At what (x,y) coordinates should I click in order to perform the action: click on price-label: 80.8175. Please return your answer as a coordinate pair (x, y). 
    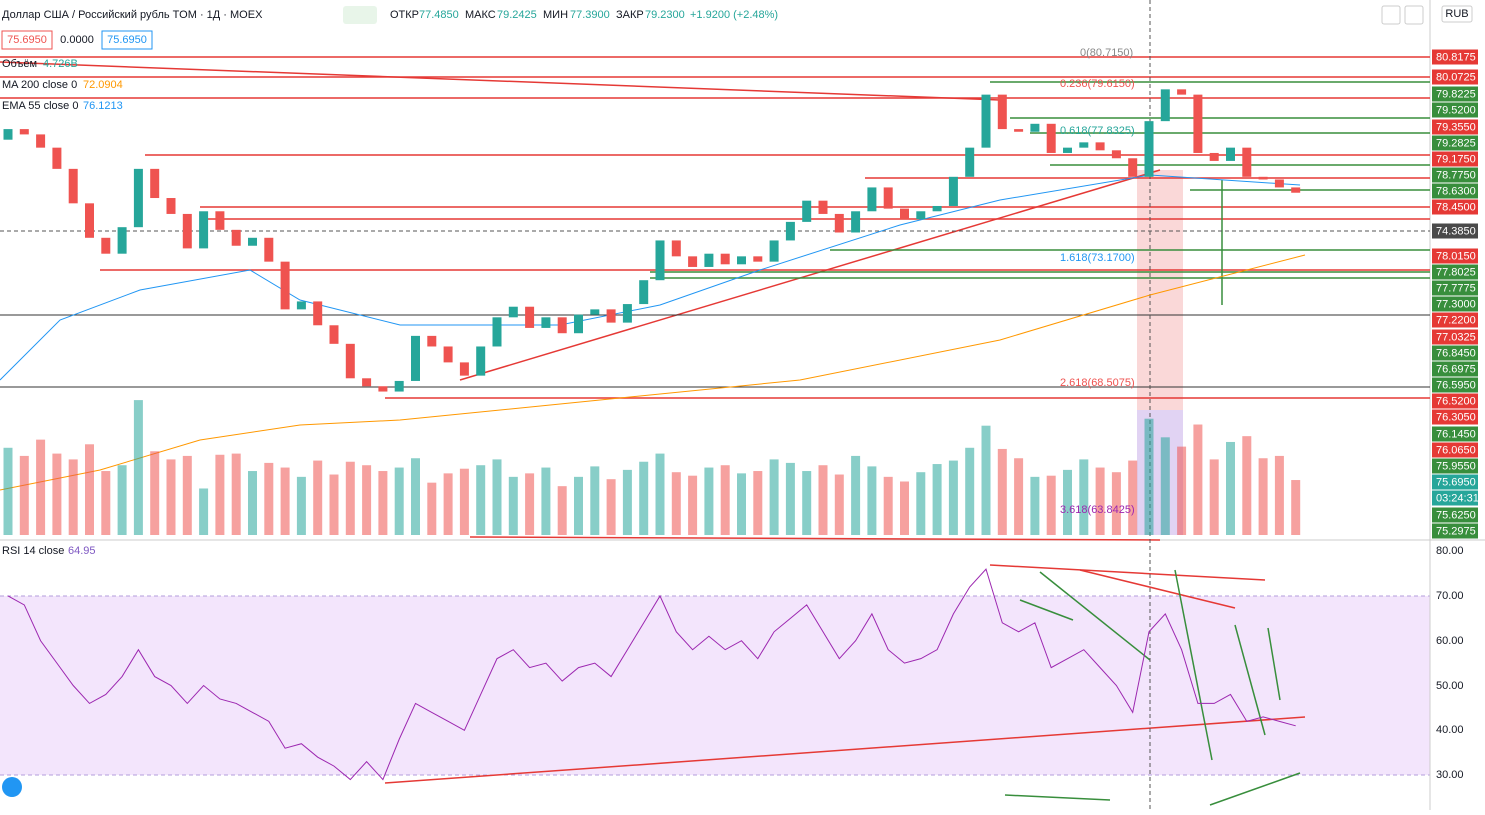
    Looking at the image, I should click on (1456, 57).